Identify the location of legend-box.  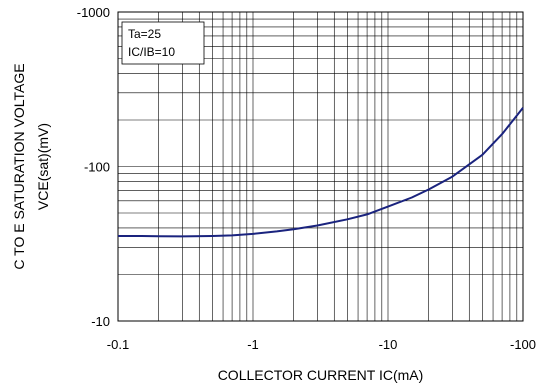
(163, 43).